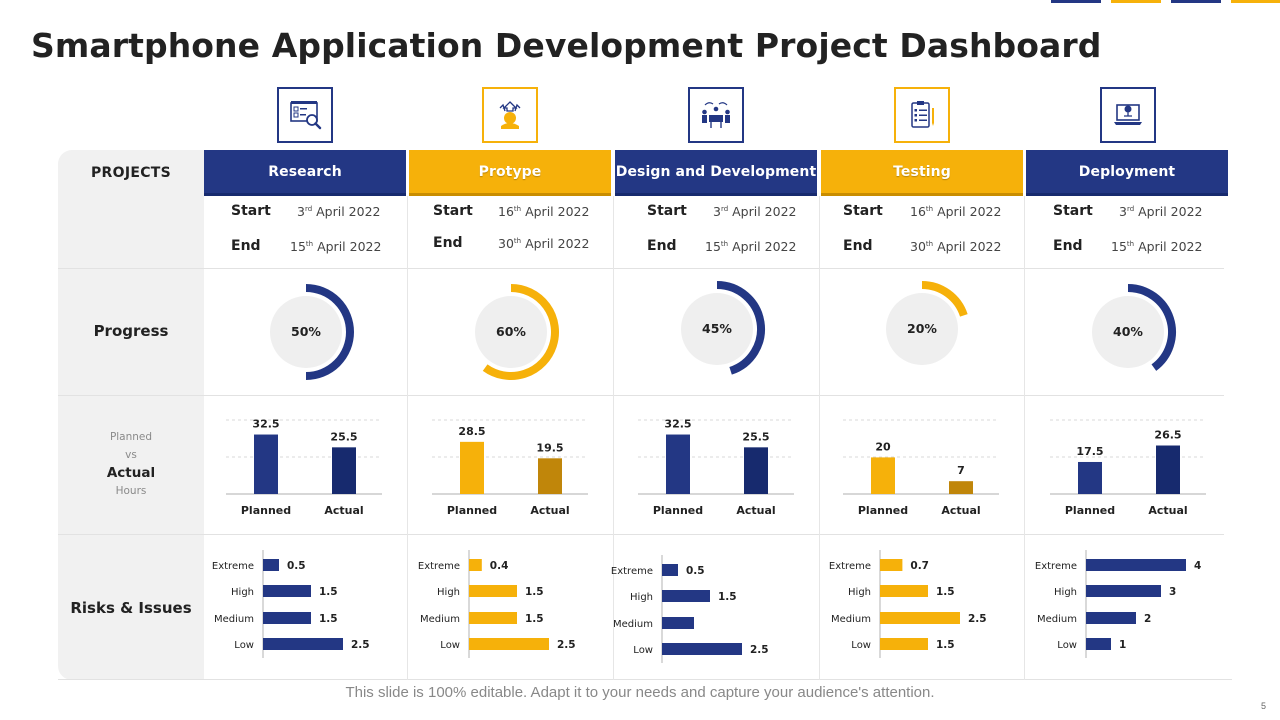 The image size is (1280, 720). Describe the element at coordinates (131, 608) in the screenshot. I see `row-label-risks: Risks & Issues` at that location.